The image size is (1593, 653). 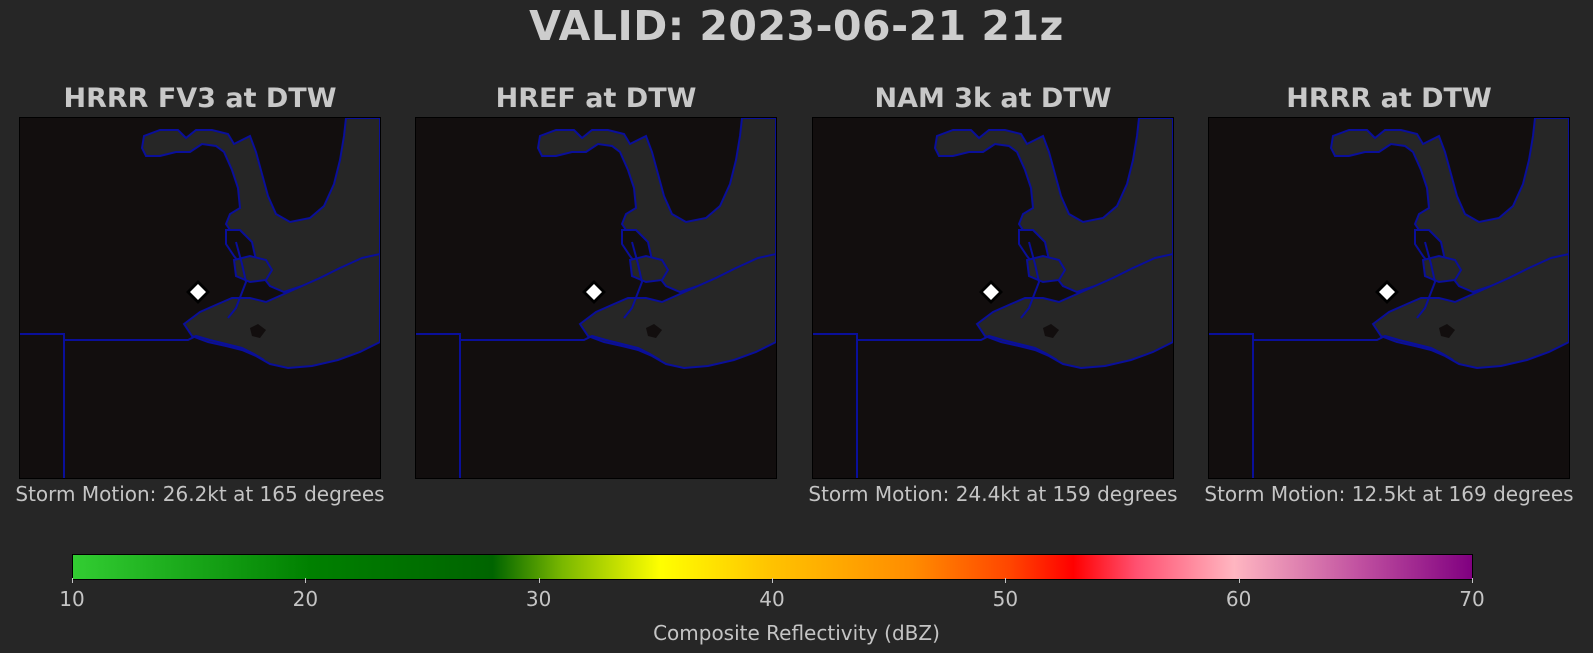 I want to click on panel-title: HREF at DTW, so click(x=596, y=98).